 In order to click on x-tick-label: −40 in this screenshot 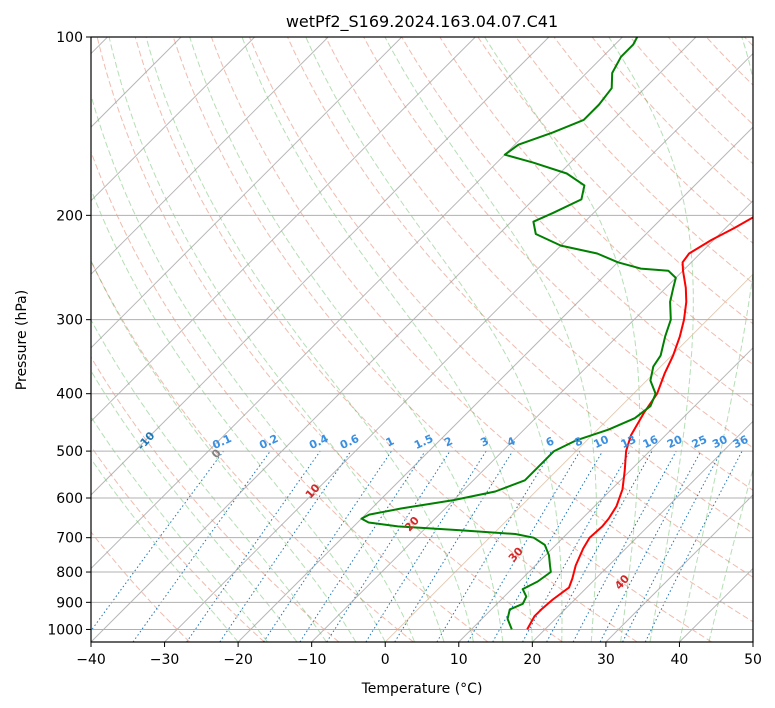, I will do `click(91, 660)`.